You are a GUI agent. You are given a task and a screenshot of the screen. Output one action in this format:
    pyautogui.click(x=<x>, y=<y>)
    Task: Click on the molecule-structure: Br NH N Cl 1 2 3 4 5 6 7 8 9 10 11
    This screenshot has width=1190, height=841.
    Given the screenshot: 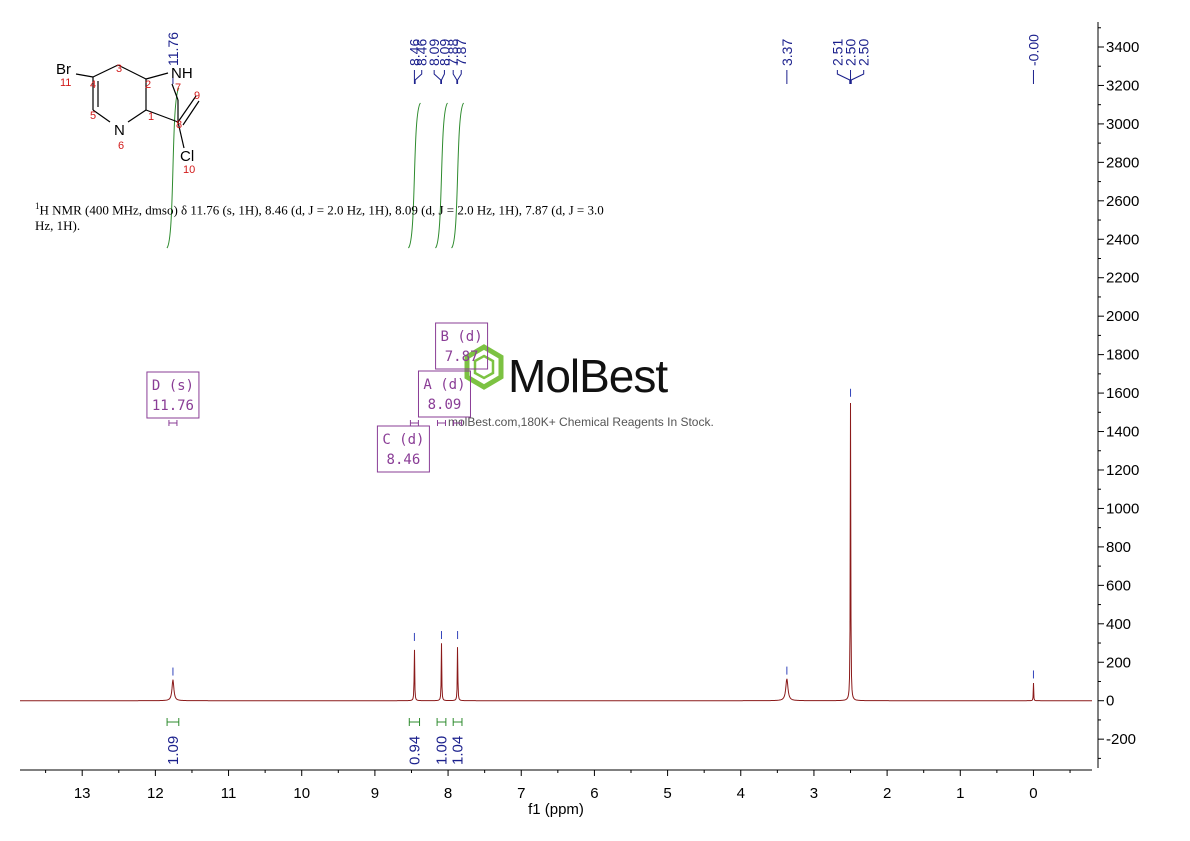 What is the action you would take?
    pyautogui.click(x=128, y=118)
    